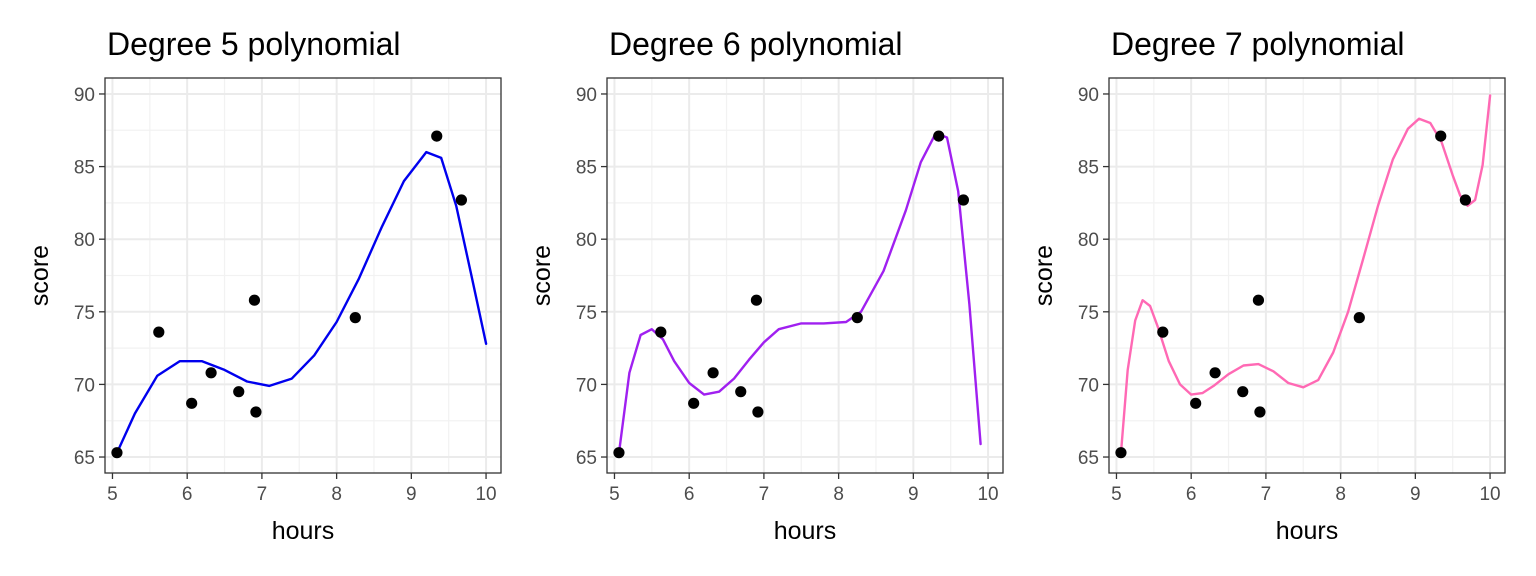 This screenshot has width=1536, height=576. What do you see at coordinates (756, 44) in the screenshot?
I see `chart-title: Degree 6 polynomial` at bounding box center [756, 44].